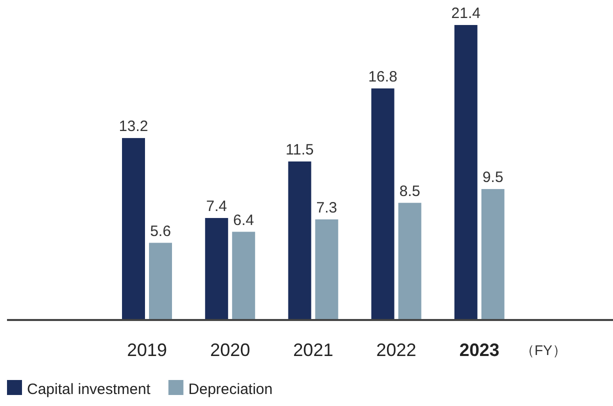 The width and height of the screenshot is (613, 406). Describe the element at coordinates (230, 350) in the screenshot. I see `x-tick-label: 2020` at that location.